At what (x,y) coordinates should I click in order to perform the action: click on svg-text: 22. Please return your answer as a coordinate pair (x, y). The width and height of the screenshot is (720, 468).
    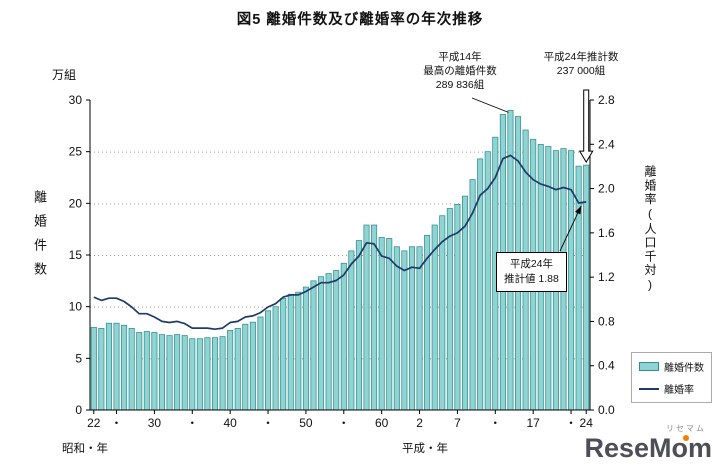
    Looking at the image, I should click on (94, 423).